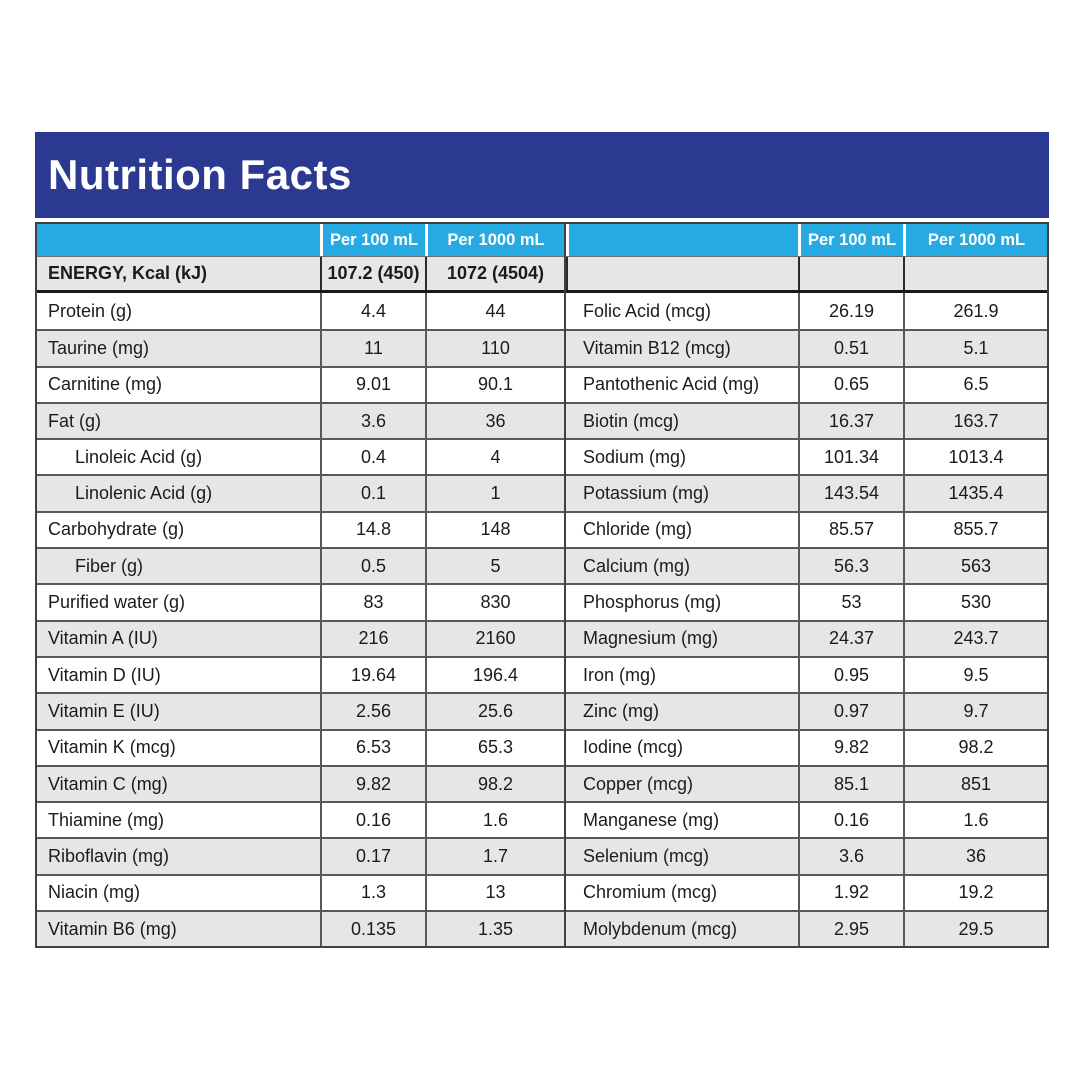 Image resolution: width=1080 pixels, height=1080 pixels. Describe the element at coordinates (657, 347) in the screenshot. I see `nutrient-label: Vitamin B12 (mcg)` at that location.